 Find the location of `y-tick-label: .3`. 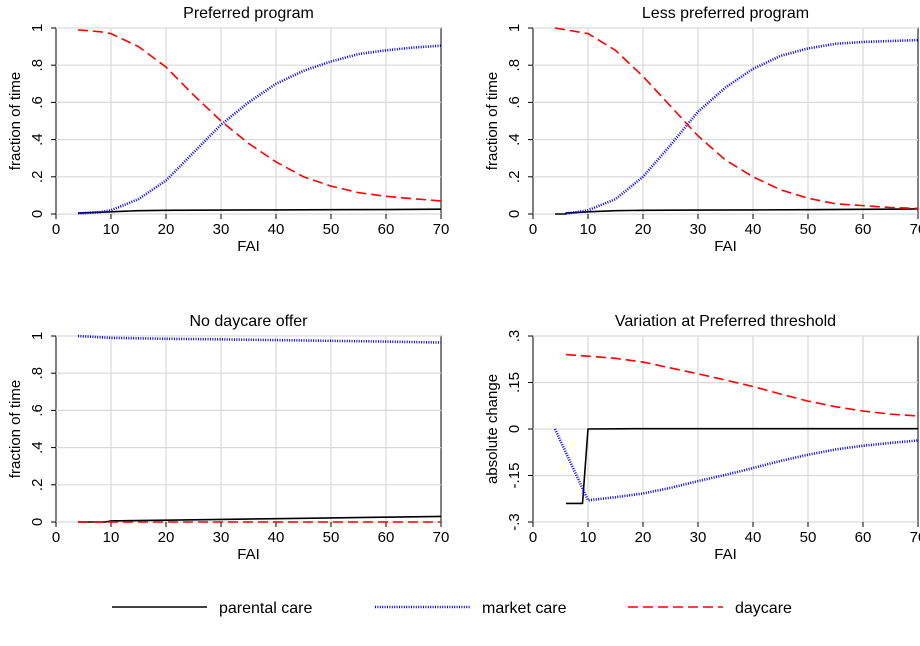

y-tick-label: .3 is located at coordinates (514, 336).